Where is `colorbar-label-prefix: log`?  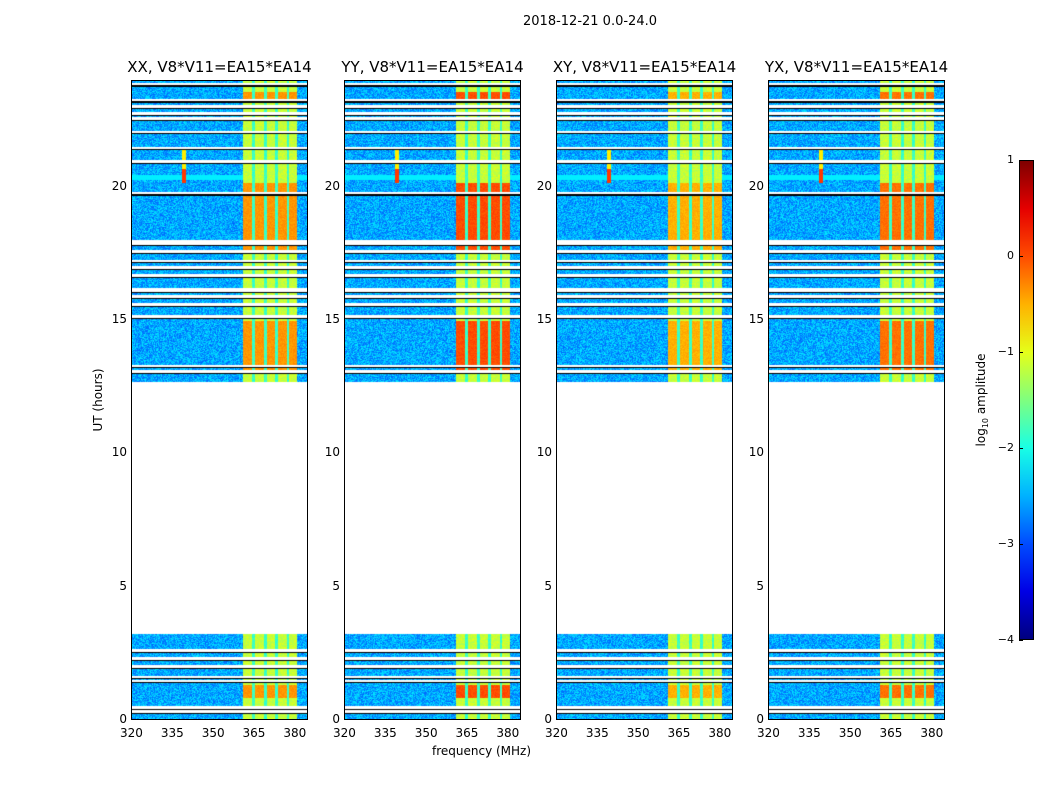
colorbar-label-prefix: log is located at coordinates (980, 437).